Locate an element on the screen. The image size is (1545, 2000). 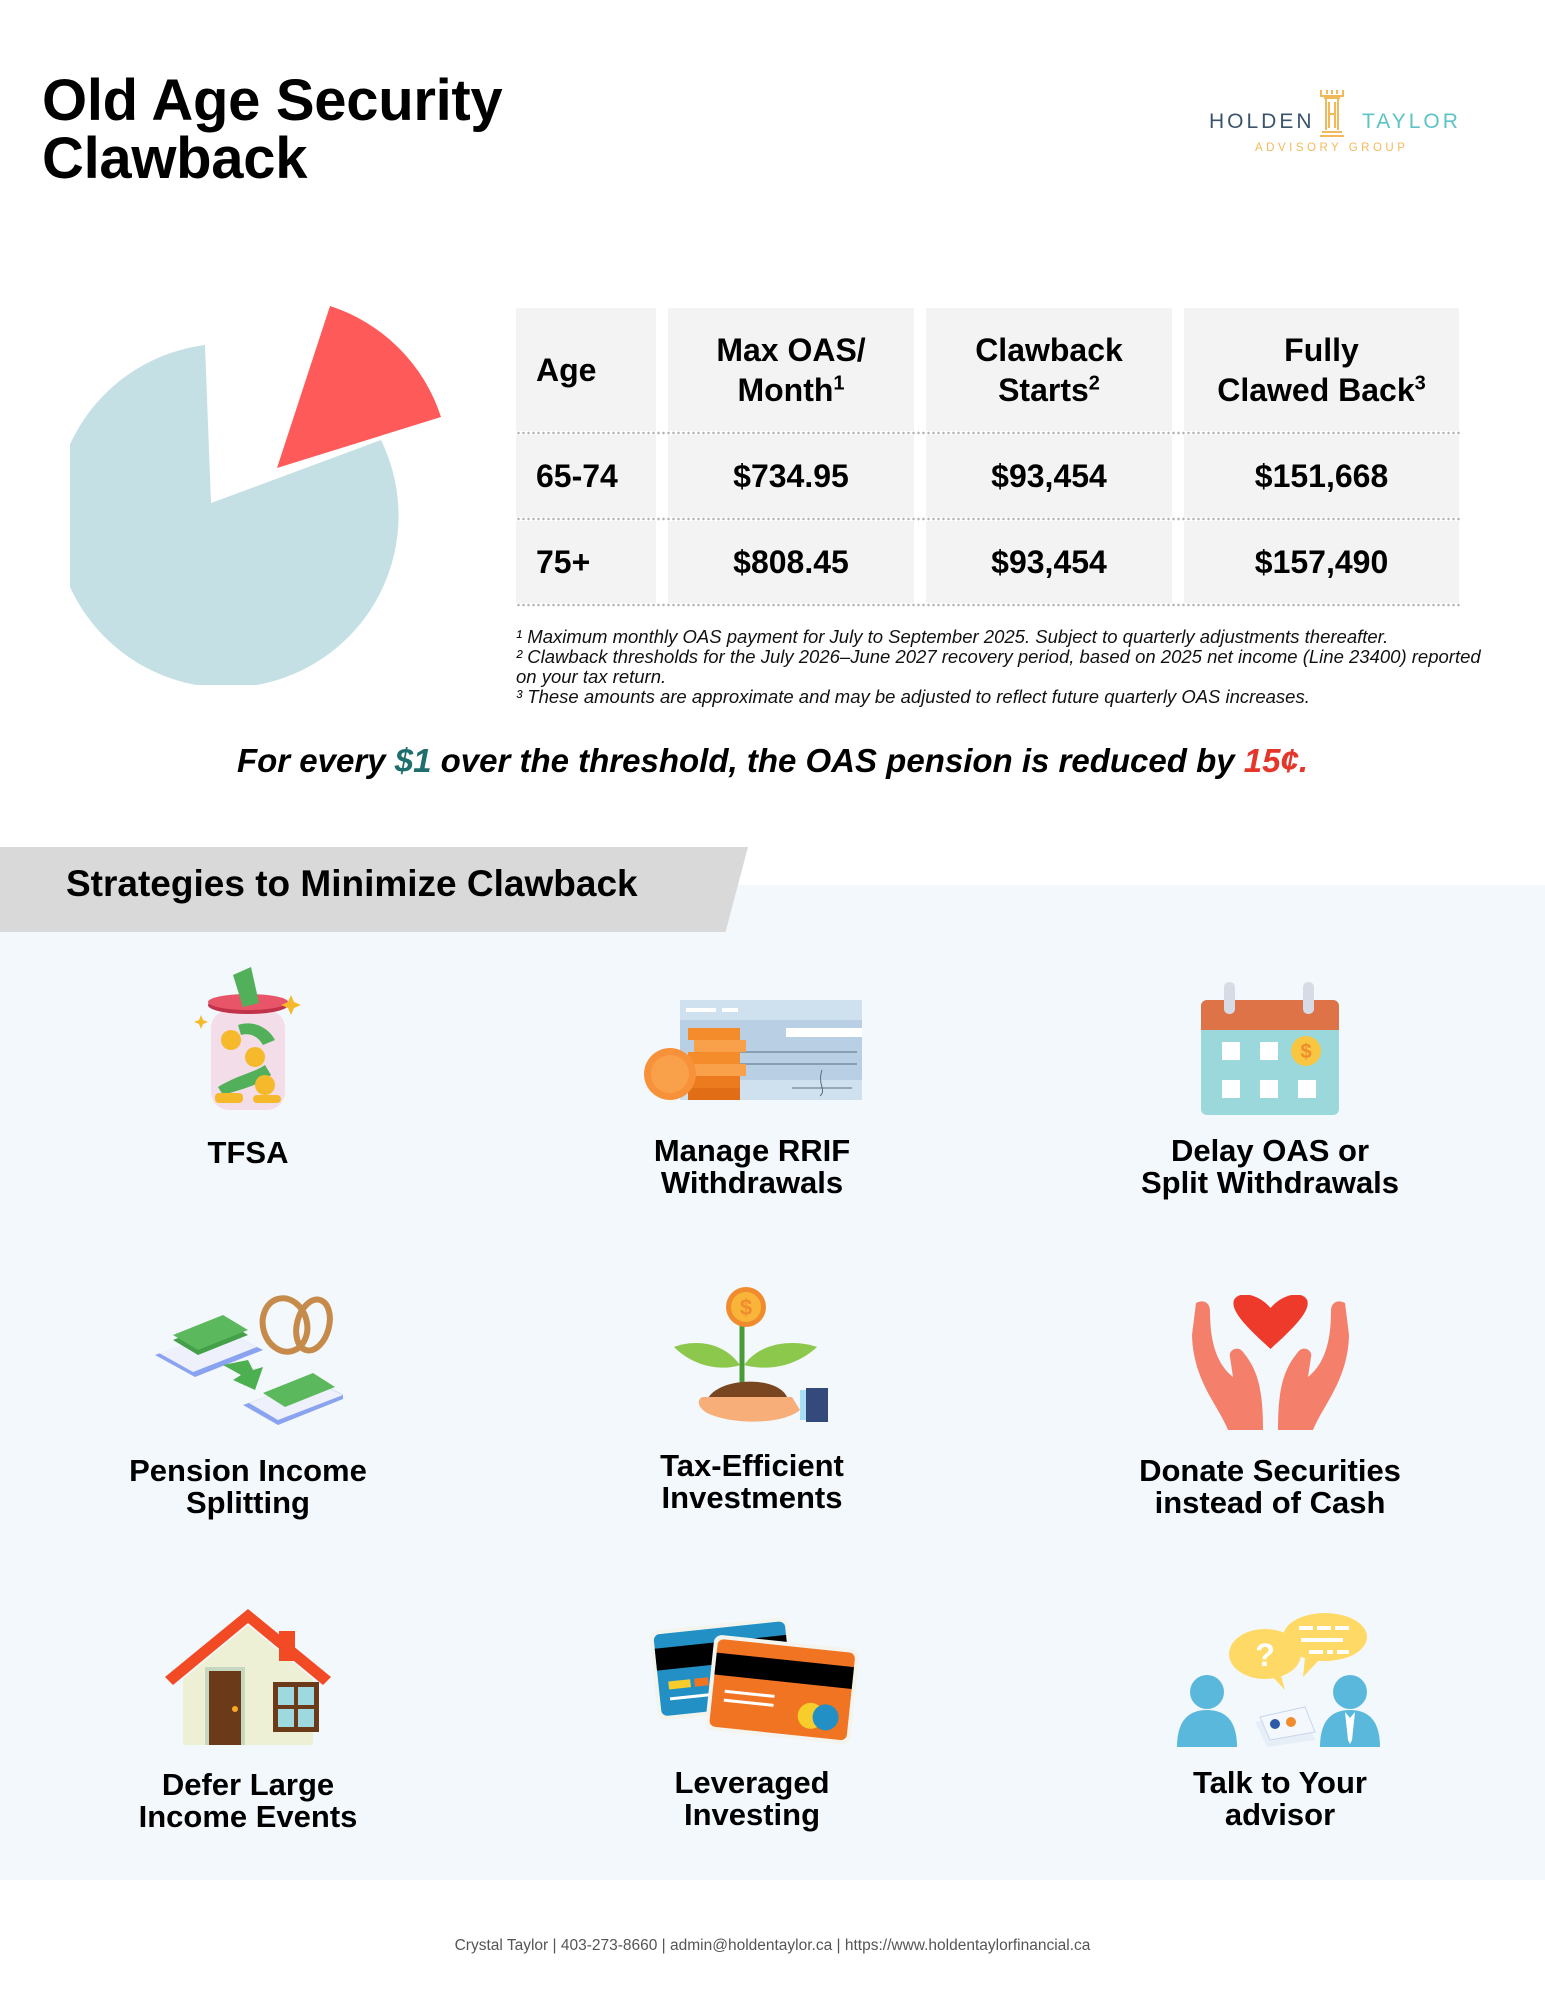
strategy-tfsa: TFSA is located at coordinates (248, 1062).